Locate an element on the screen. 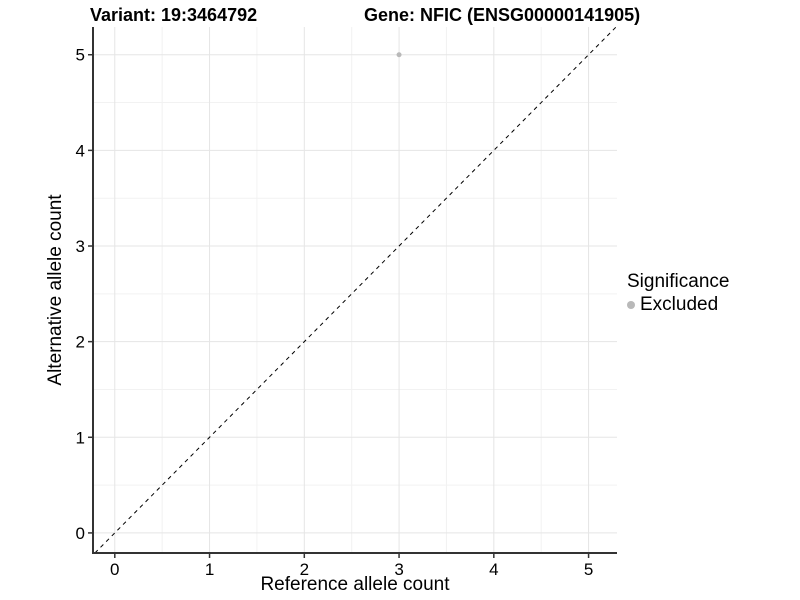 This screenshot has height=600, width=800. y-tick-label: 1 is located at coordinates (80, 437).